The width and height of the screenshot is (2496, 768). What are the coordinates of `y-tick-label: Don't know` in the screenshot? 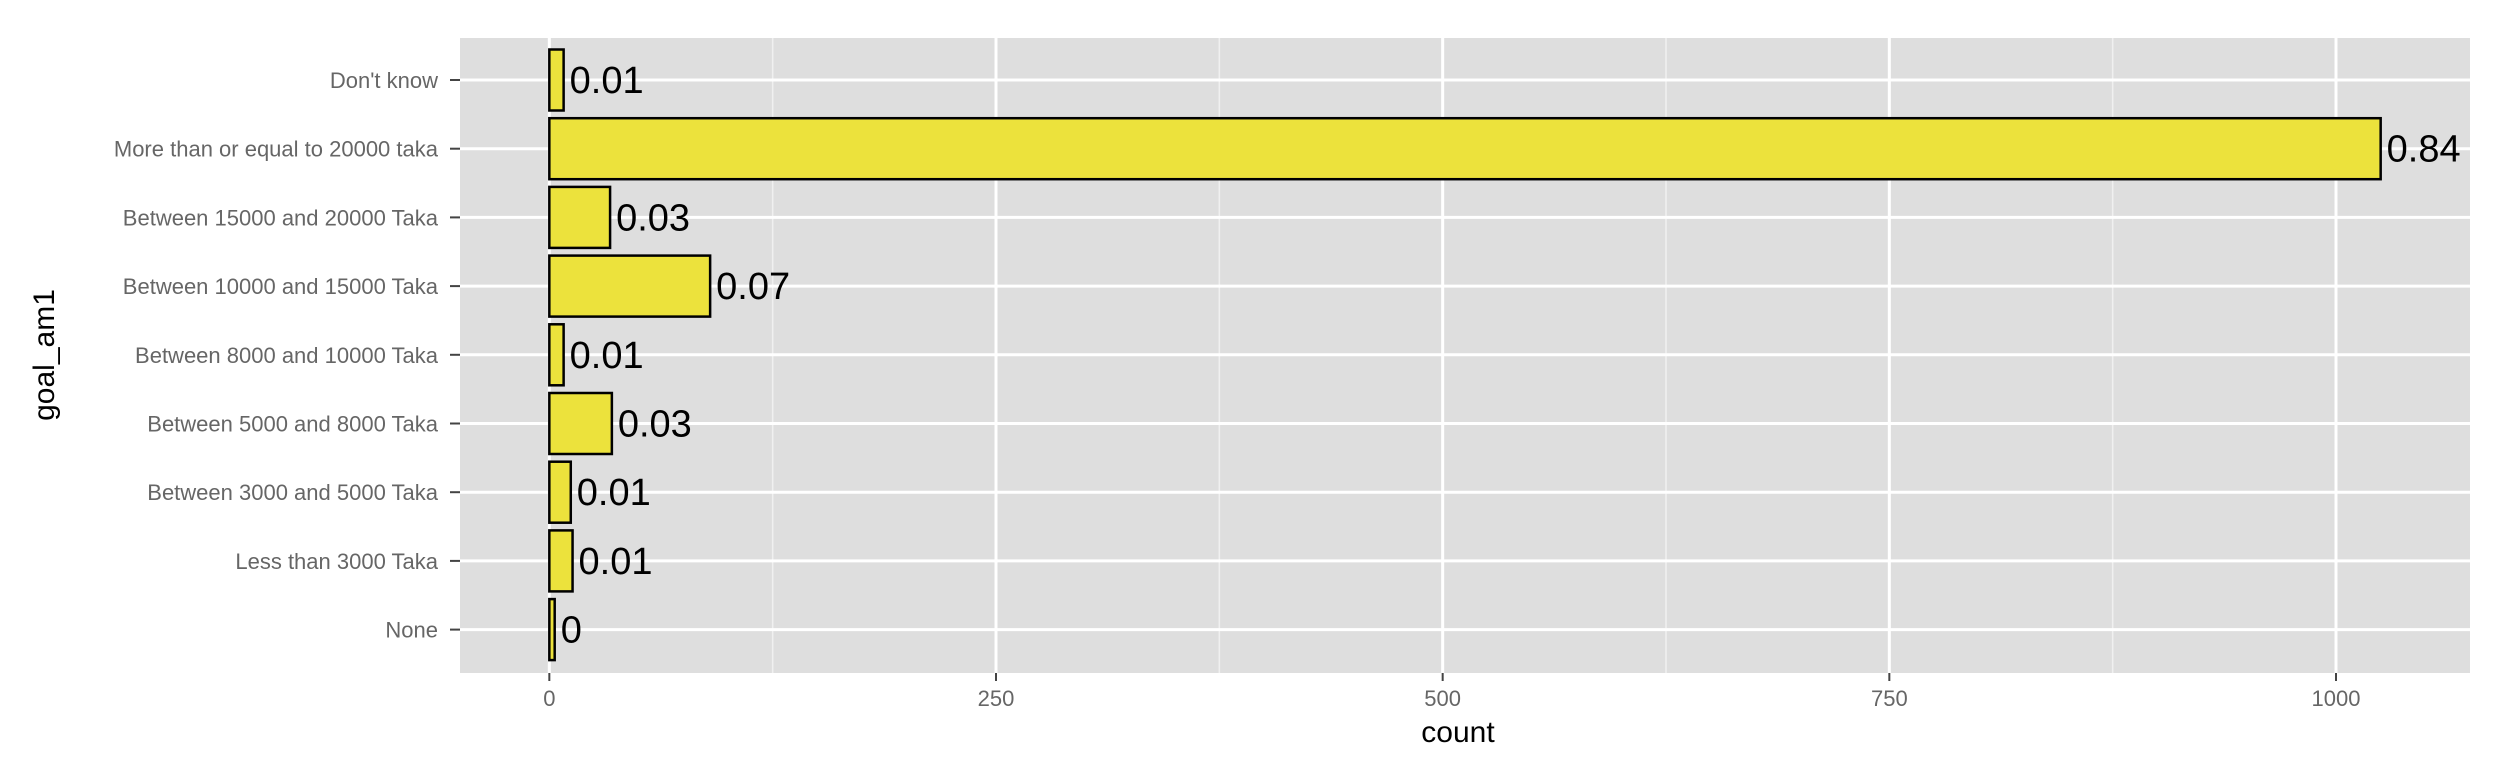 It's located at (384, 80).